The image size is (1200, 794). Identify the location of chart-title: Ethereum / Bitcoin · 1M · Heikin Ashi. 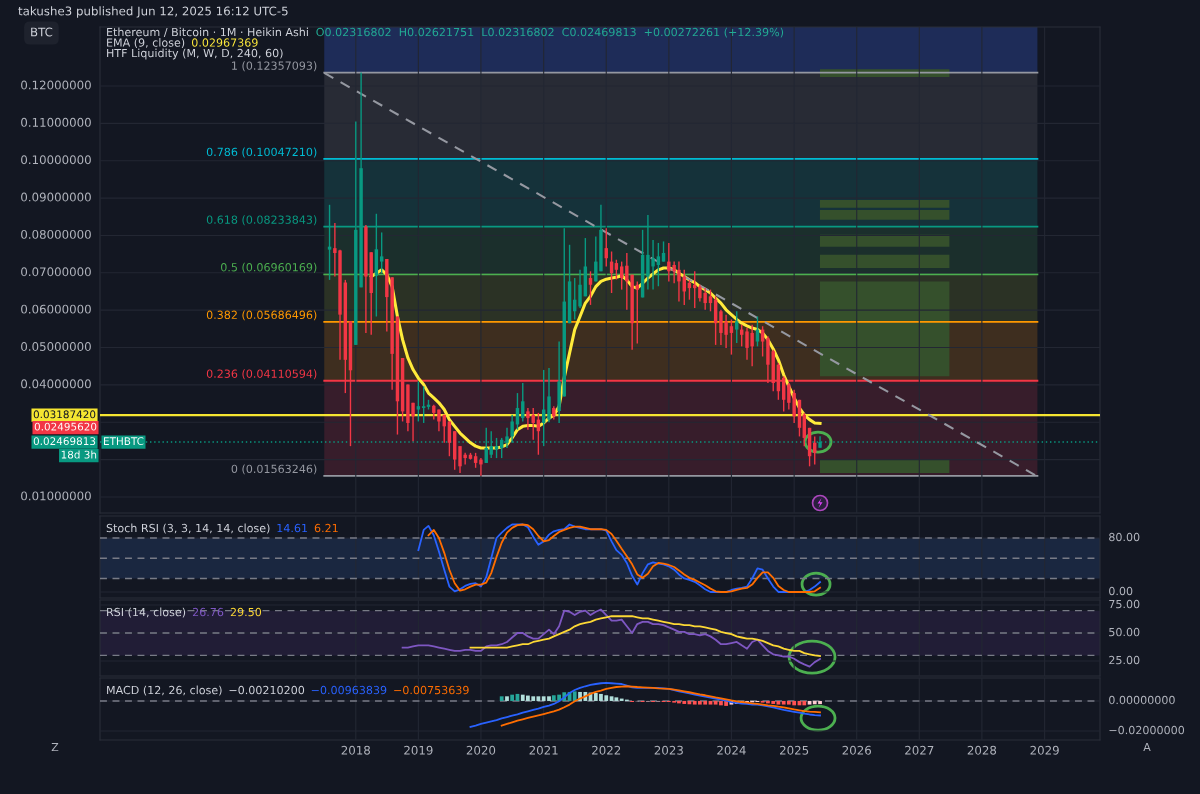
(207, 32).